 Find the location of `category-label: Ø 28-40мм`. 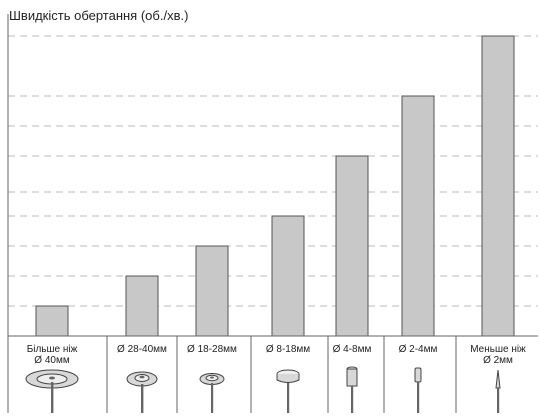

category-label: Ø 28-40мм is located at coordinates (142, 349).